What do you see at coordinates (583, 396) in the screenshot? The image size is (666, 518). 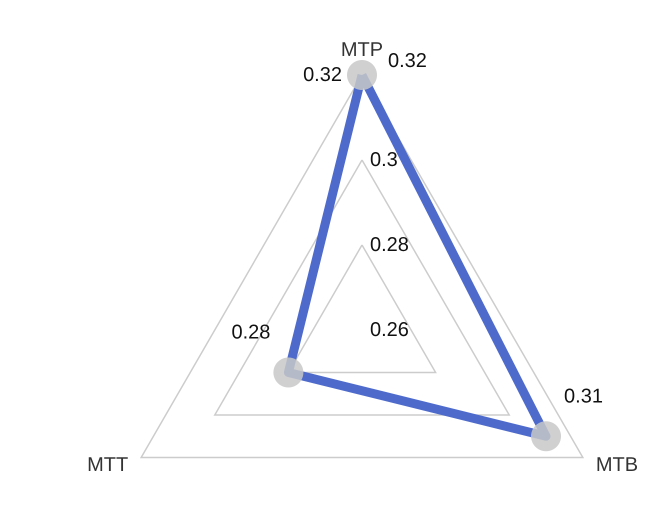 I see `data-label: 0.31` at bounding box center [583, 396].